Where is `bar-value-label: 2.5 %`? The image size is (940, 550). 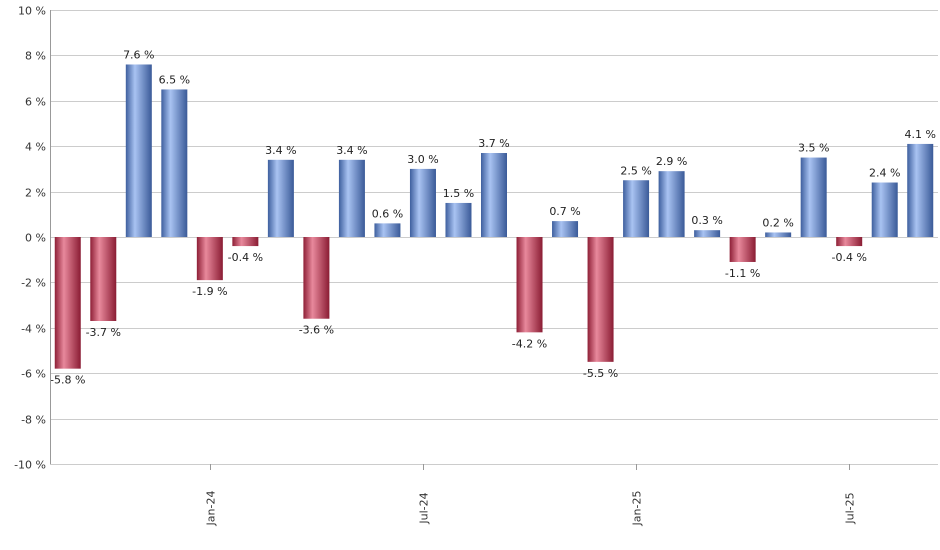
bar-value-label: 2.5 % is located at coordinates (635, 170).